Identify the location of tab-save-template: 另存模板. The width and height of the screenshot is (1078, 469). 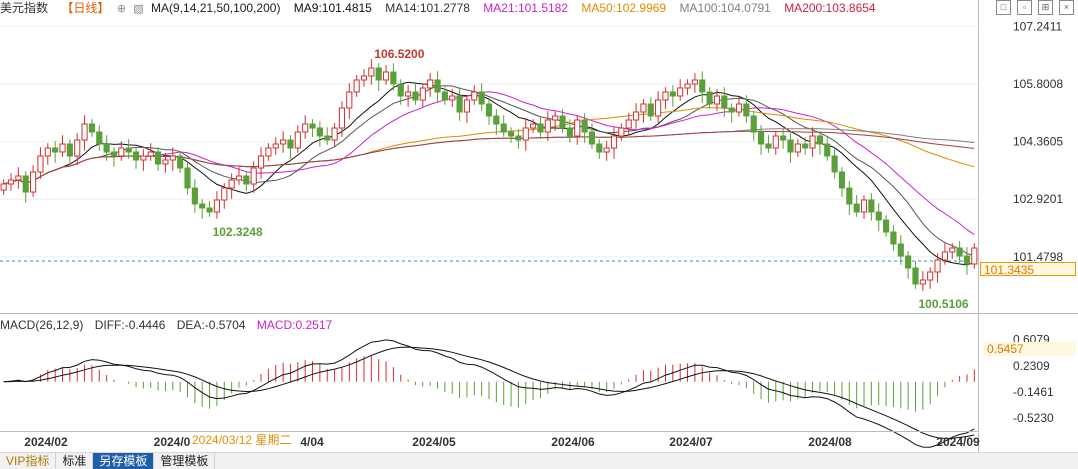
(124, 461).